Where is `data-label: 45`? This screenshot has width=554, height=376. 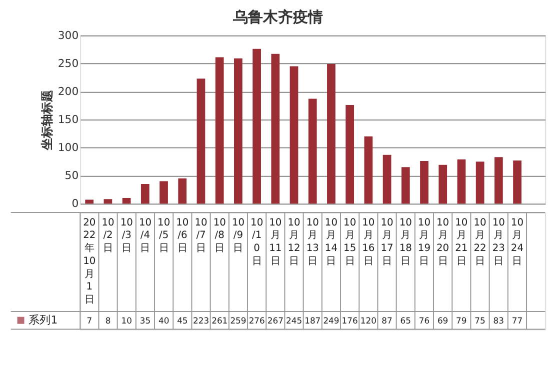 data-label: 45 is located at coordinates (182, 320).